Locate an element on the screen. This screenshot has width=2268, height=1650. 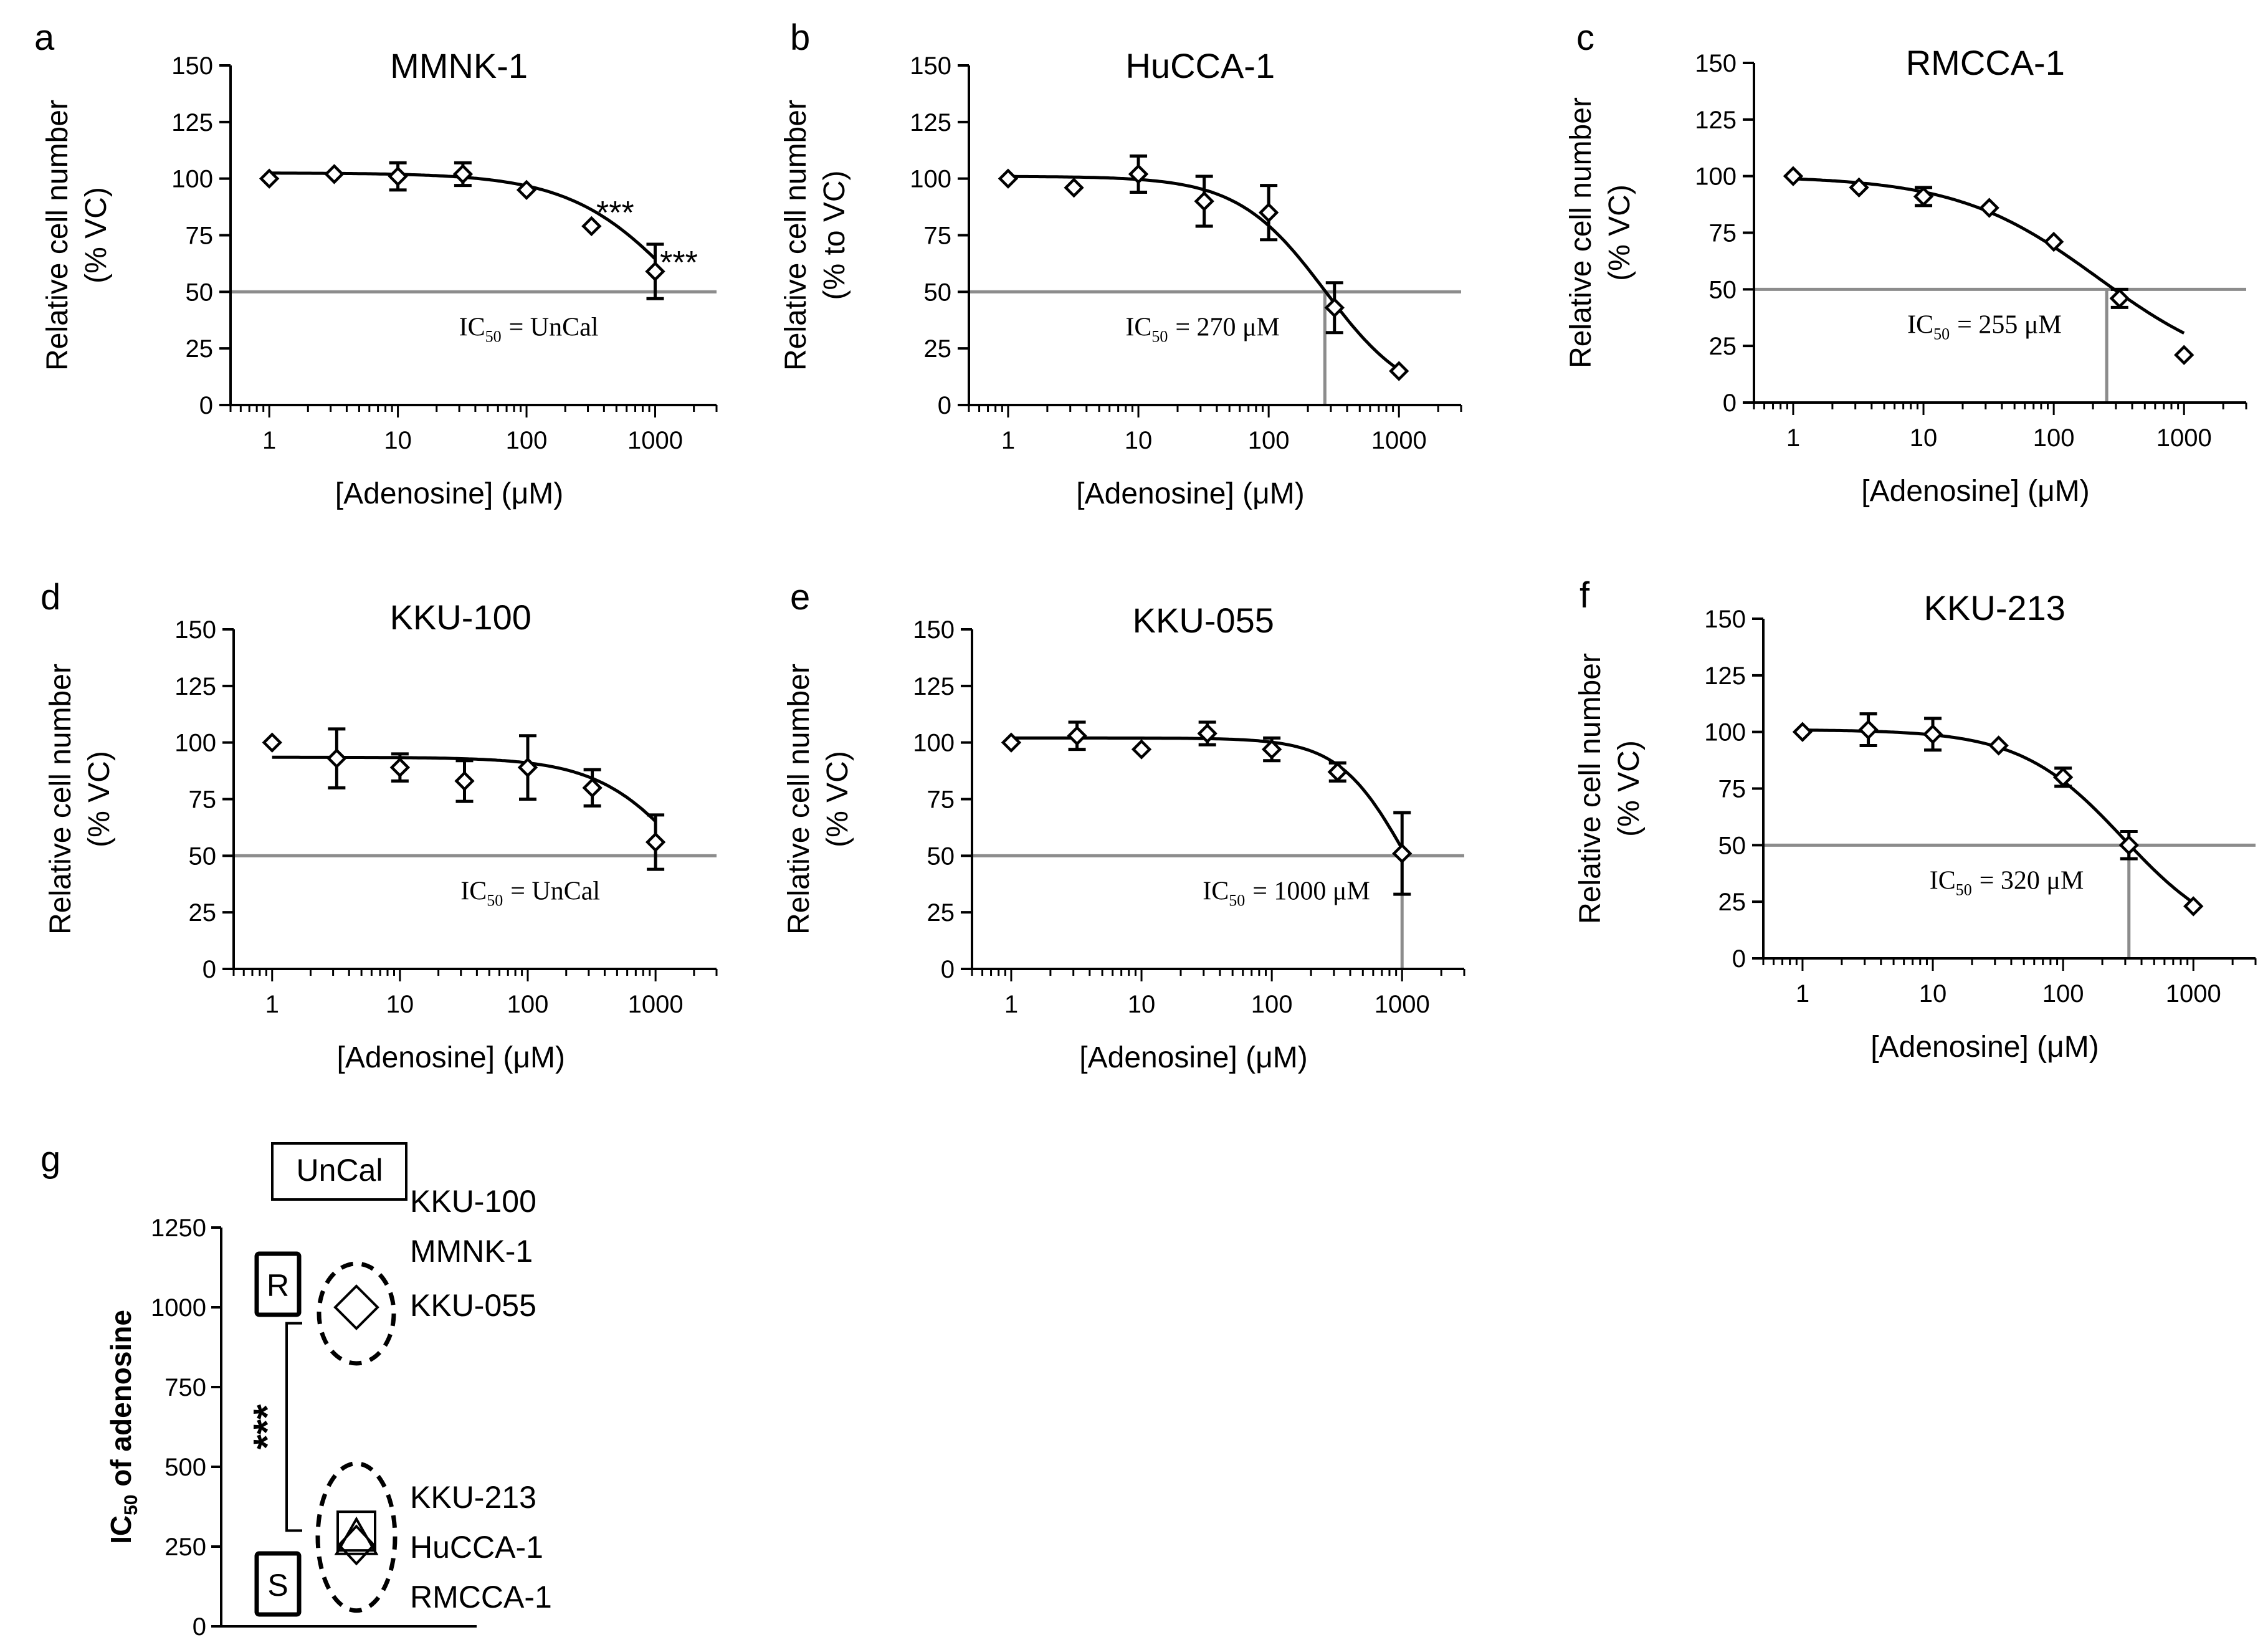
sensitive-group-ellipse is located at coordinates (356, 1537).